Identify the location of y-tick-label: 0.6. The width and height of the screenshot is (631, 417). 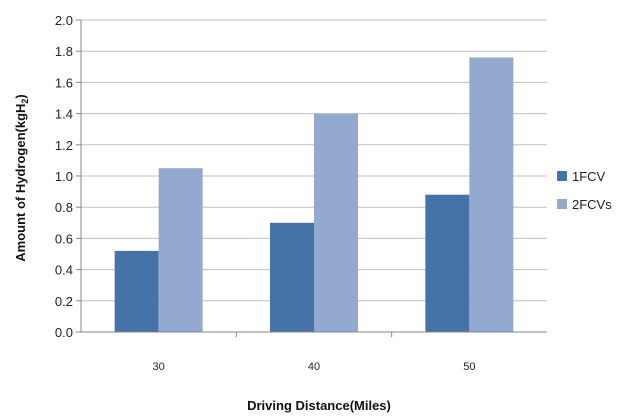
(64, 238).